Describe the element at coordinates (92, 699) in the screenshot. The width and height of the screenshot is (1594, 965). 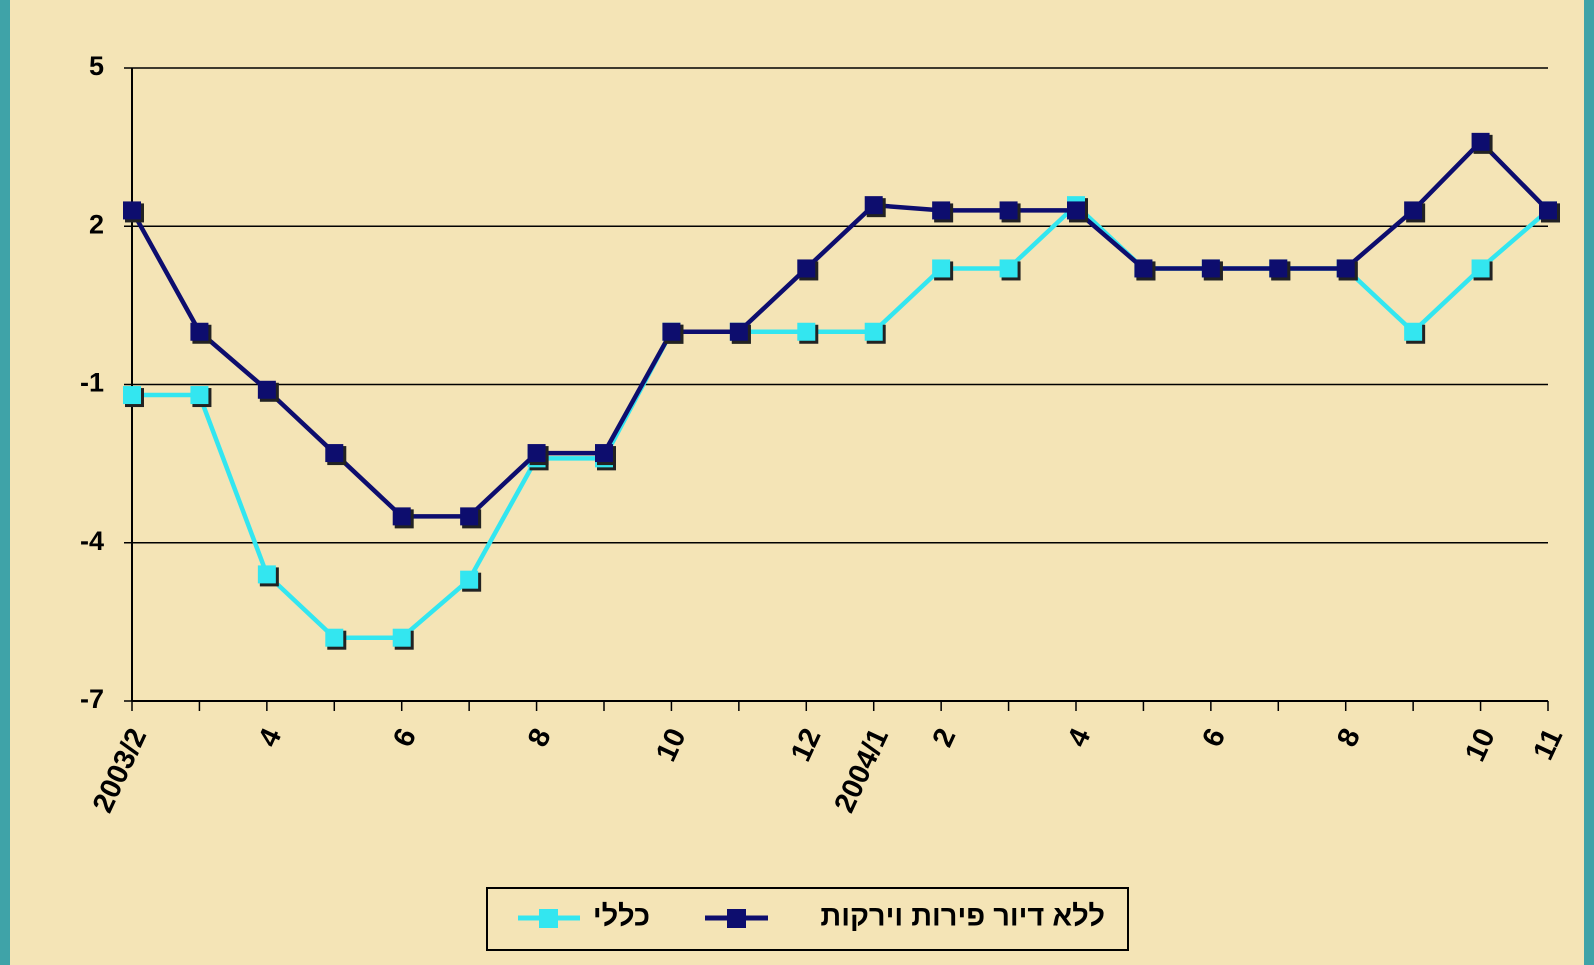
I see `y-tick-label: -7` at that location.